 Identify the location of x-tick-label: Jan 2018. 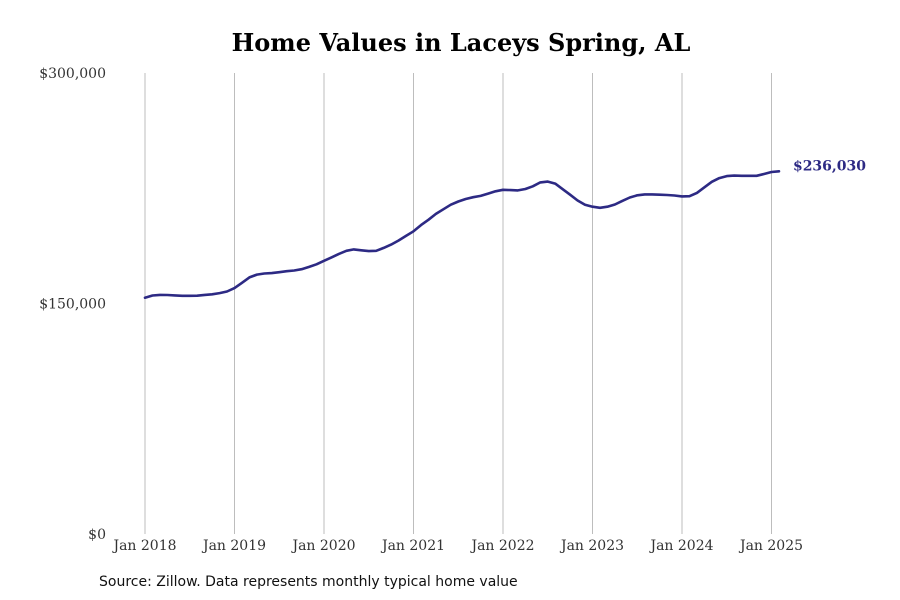
(143, 546).